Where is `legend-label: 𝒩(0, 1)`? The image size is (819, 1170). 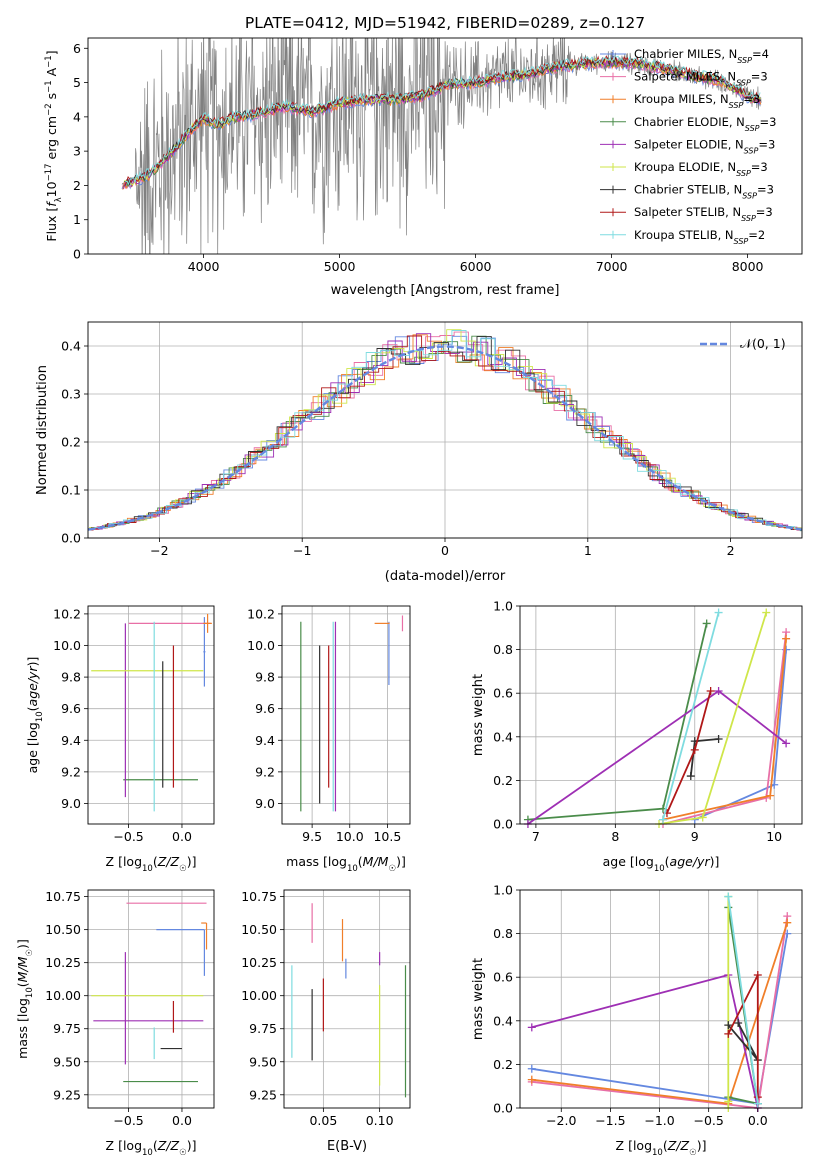 legend-label: 𝒩(0, 1) is located at coordinates (763, 343).